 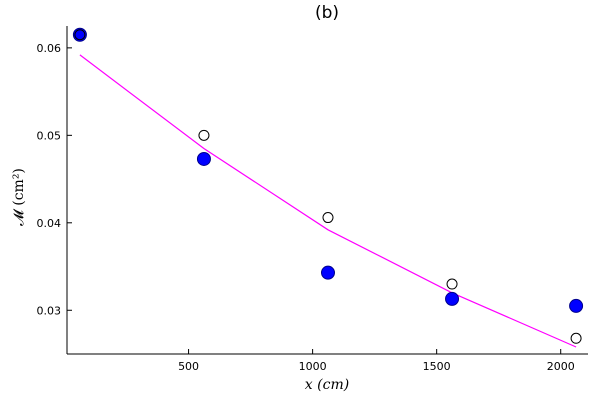 What do you see at coordinates (49, 223) in the screenshot?
I see `y-tick-label: 0.04` at bounding box center [49, 223].